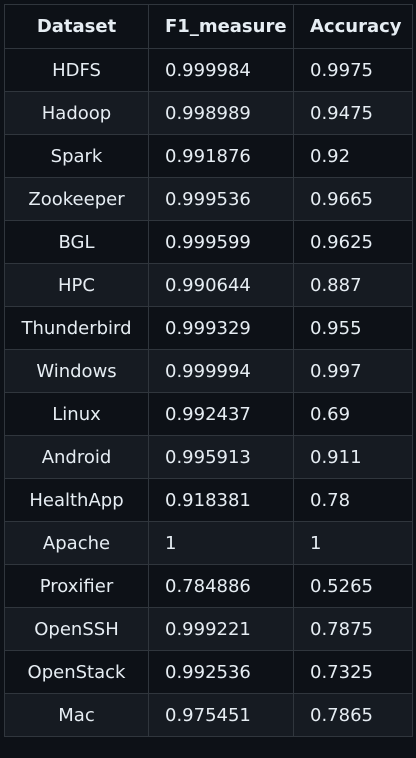 The image size is (416, 758). I want to click on cell-accuracy: 0.78, so click(353, 500).